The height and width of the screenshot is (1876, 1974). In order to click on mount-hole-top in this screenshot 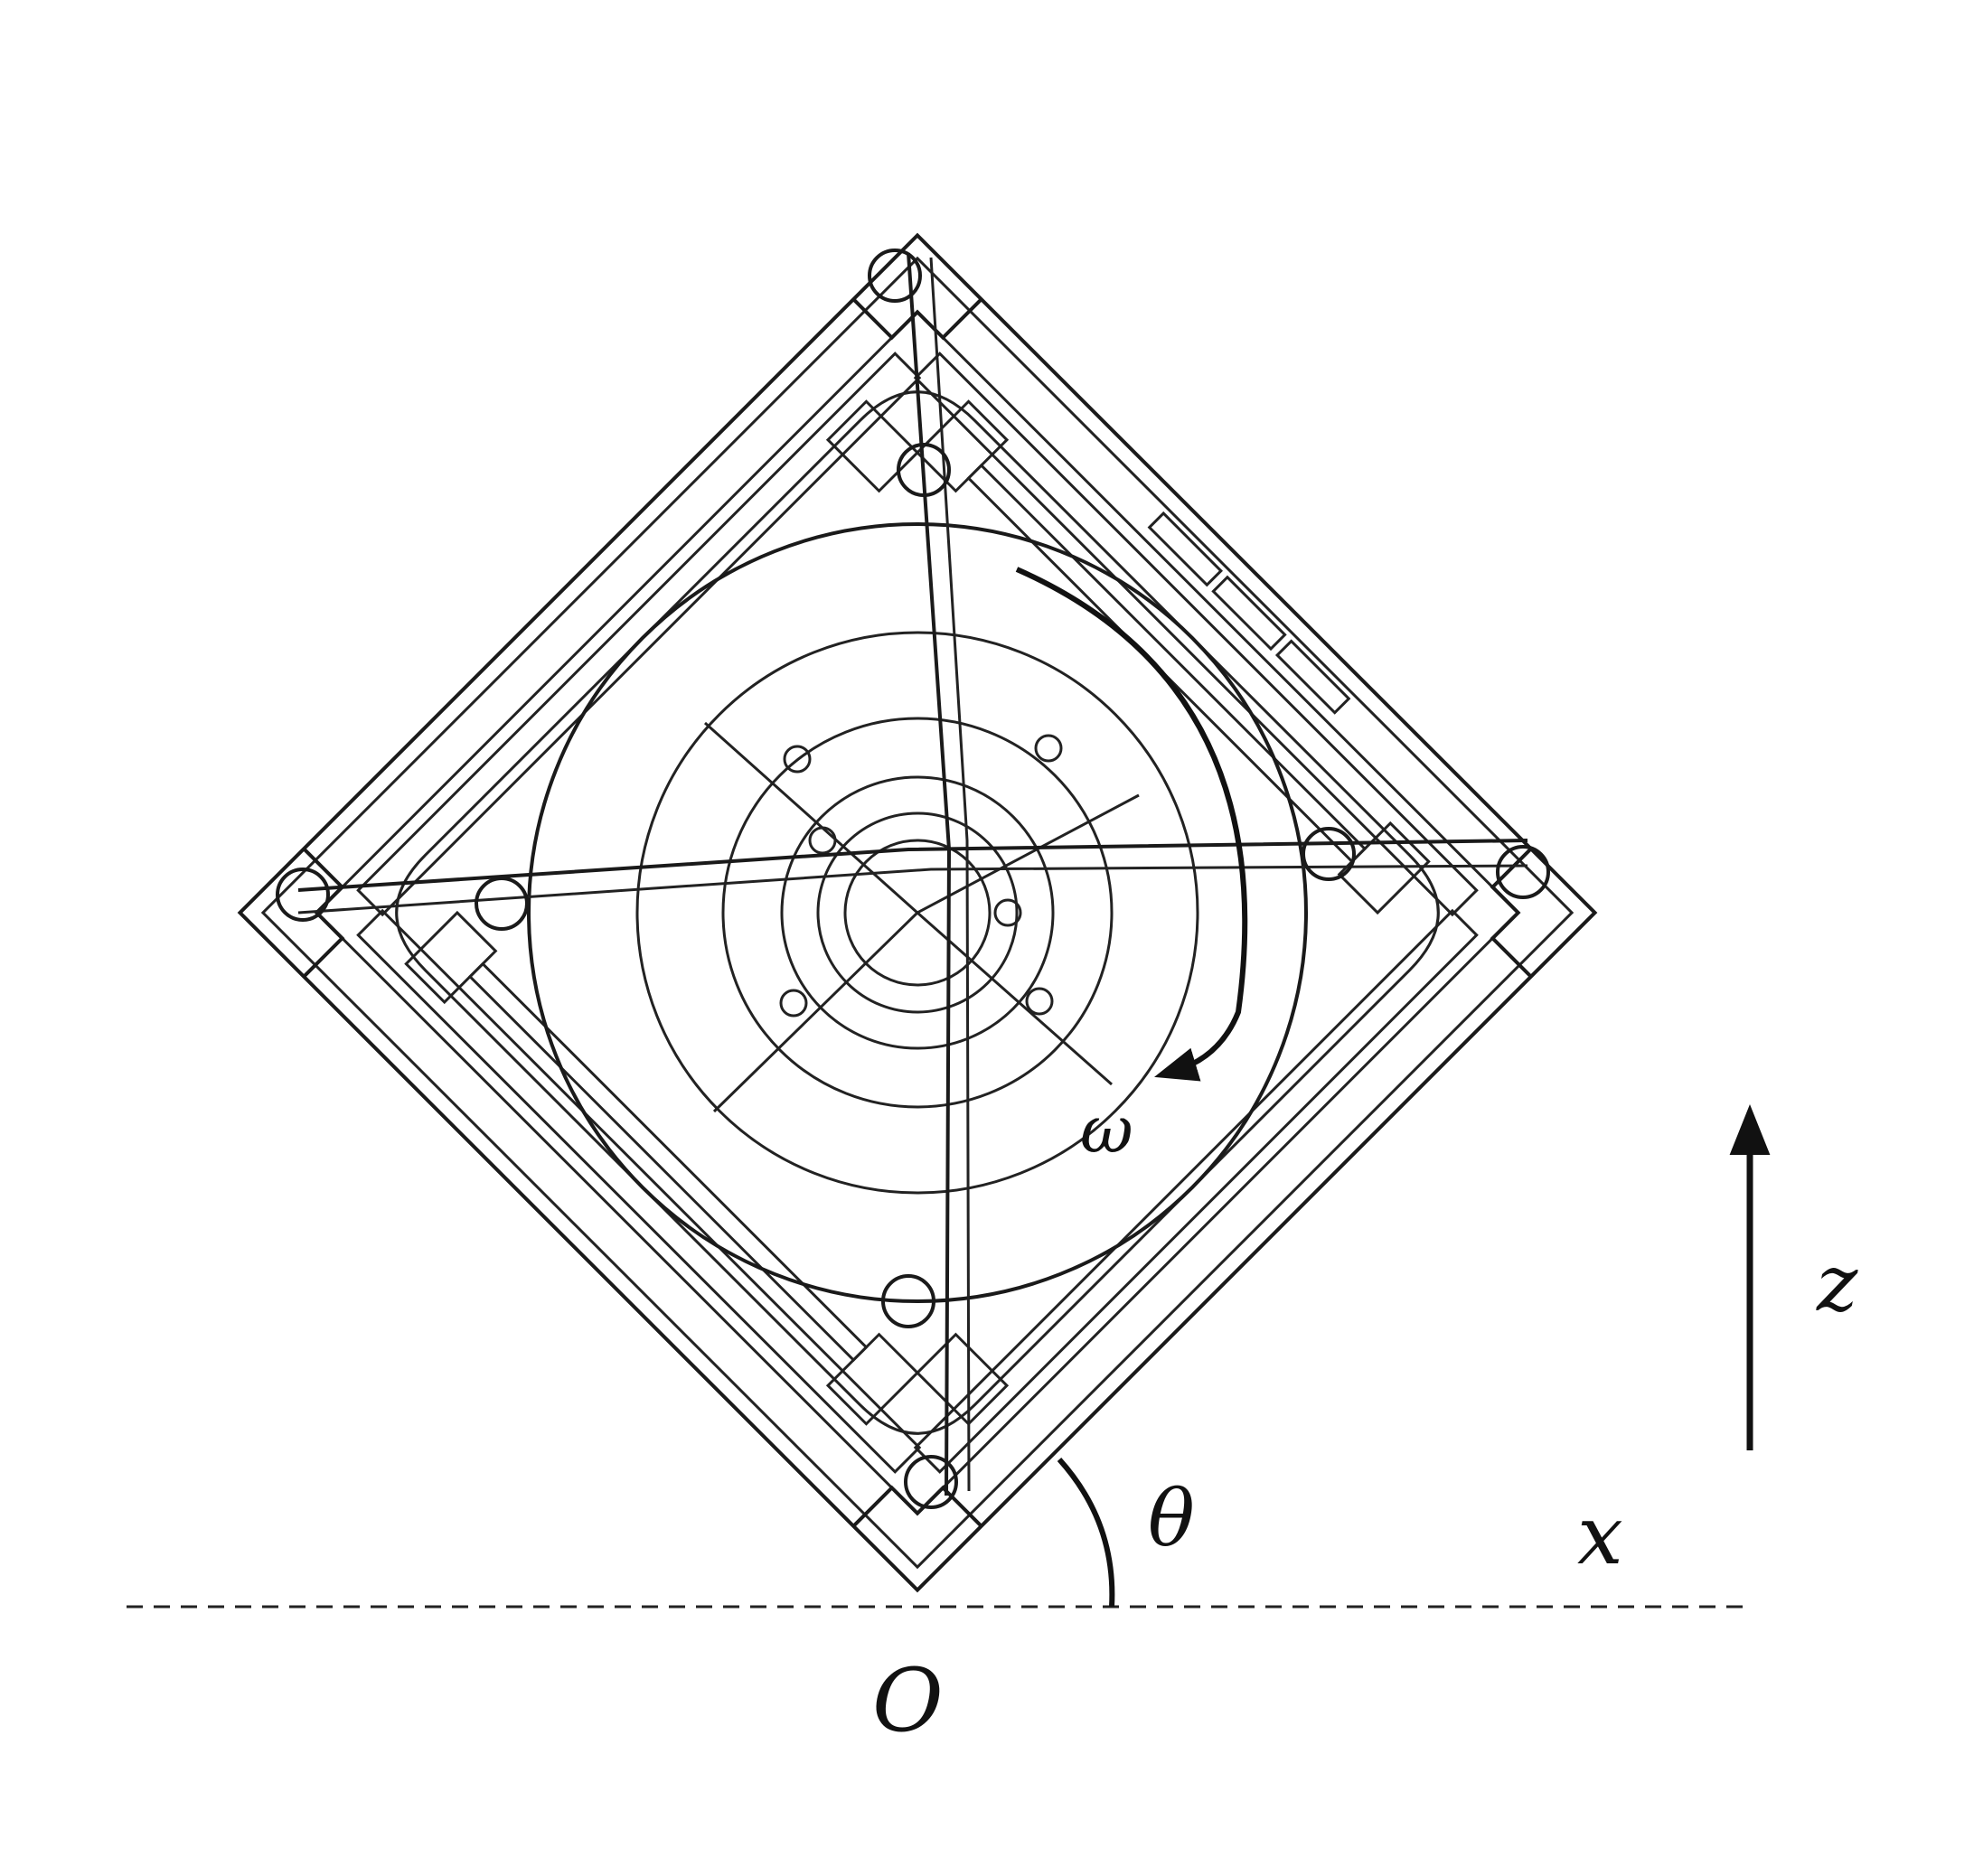, I will do `click(895, 276)`.